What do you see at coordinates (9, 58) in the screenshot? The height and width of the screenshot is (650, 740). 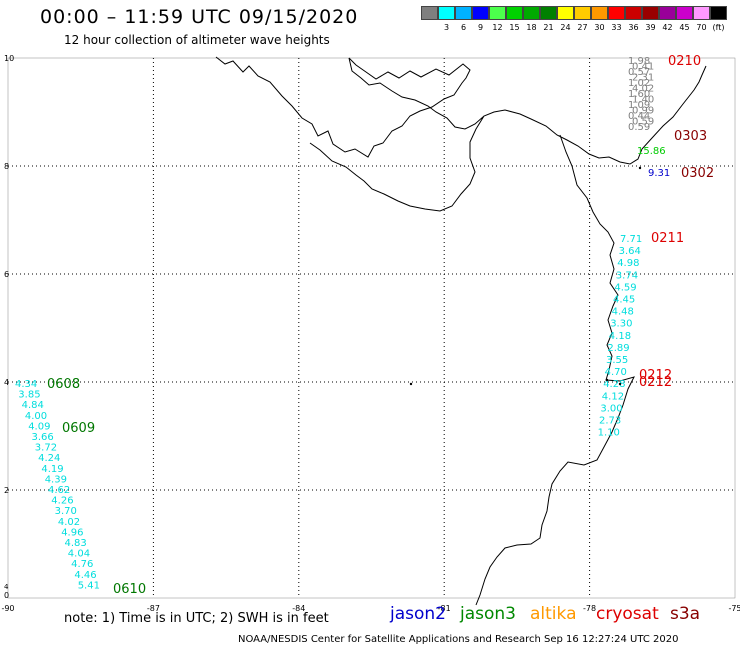 I see `lat-tick-label: 10` at bounding box center [9, 58].